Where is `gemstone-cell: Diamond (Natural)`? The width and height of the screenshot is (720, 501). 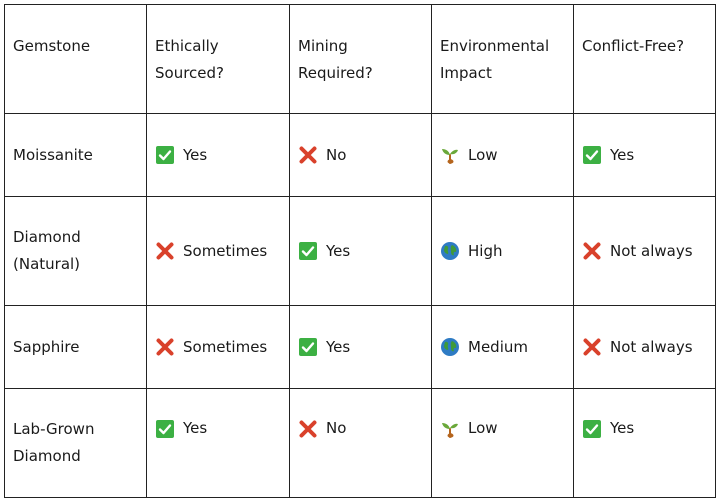 gemstone-cell: Diamond (Natural) is located at coordinates (75, 251).